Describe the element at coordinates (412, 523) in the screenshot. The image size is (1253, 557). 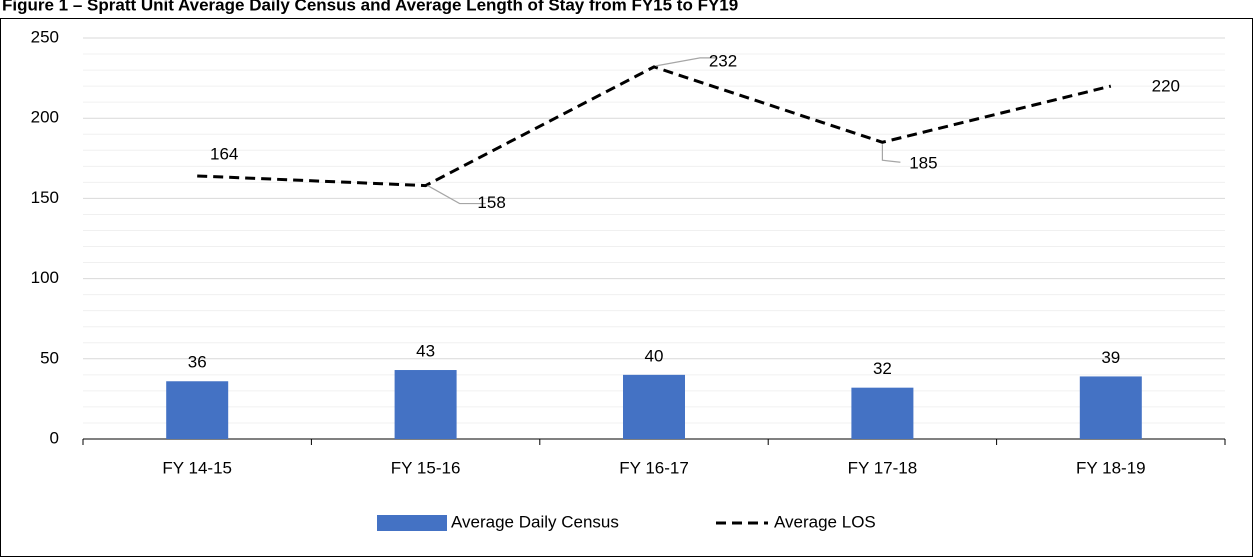
I see `legend-swatch` at that location.